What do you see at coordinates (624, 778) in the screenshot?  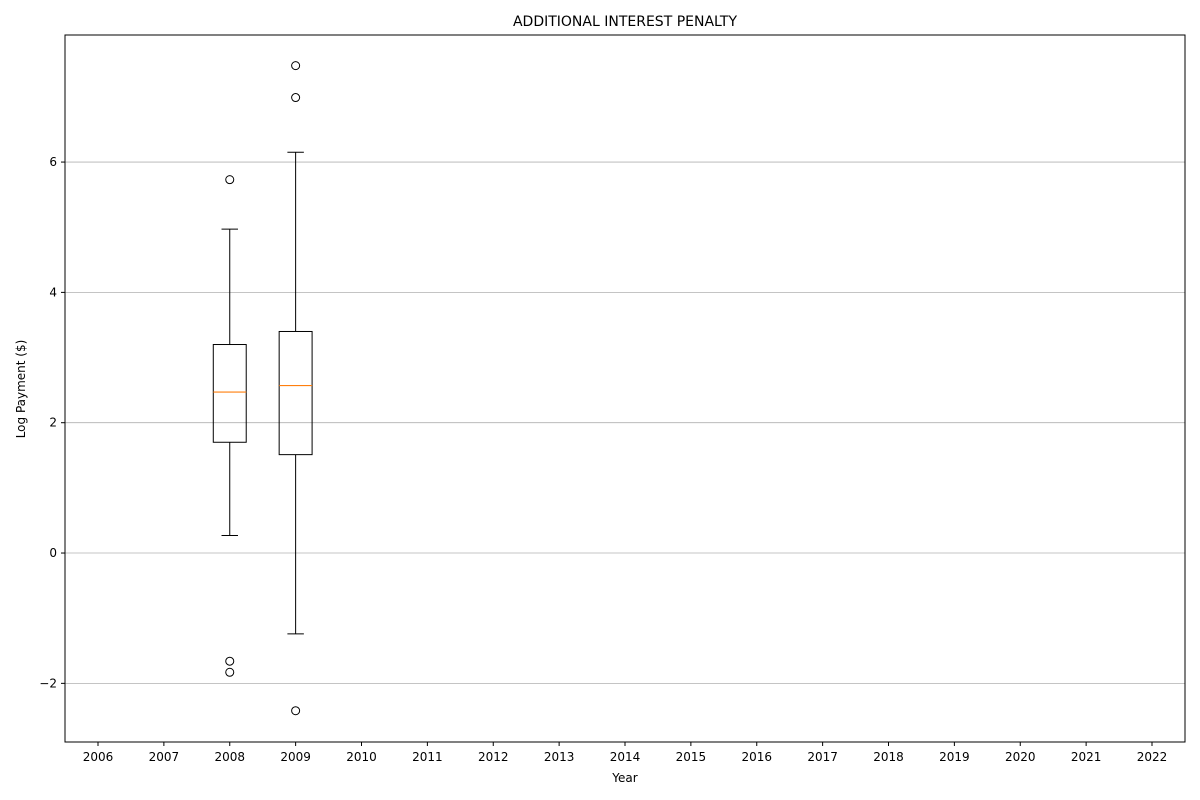 I see `x-axis-label: Year` at bounding box center [624, 778].